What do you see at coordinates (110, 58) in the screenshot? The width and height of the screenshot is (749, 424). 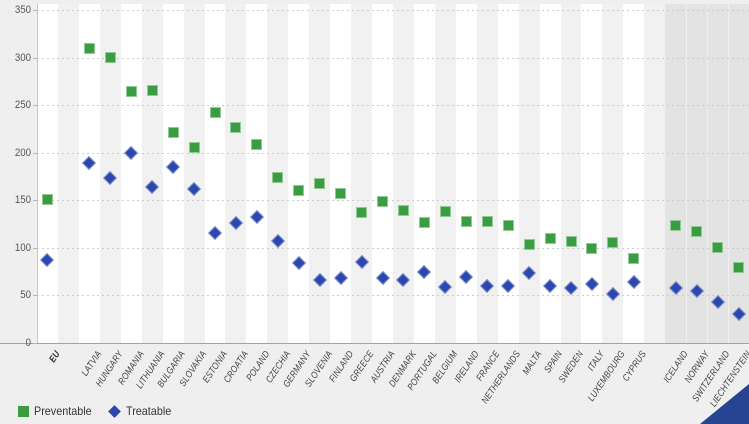 I see `data-point-preventable-hungary` at bounding box center [110, 58].